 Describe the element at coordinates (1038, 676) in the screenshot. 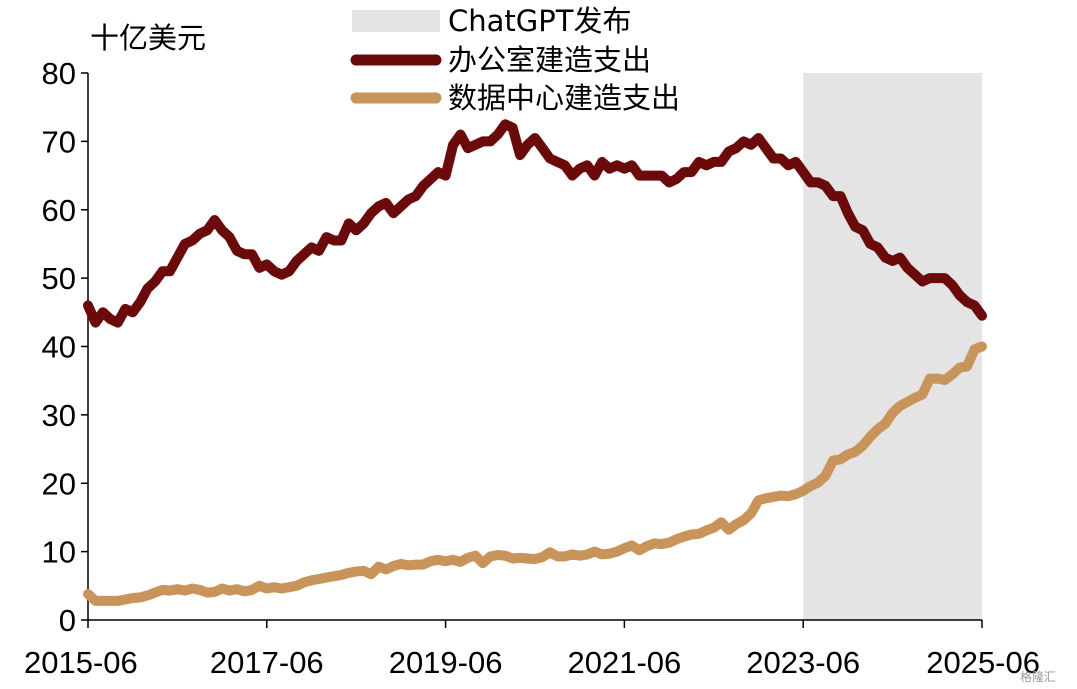

I see `watermark-text: 格隆汇` at that location.